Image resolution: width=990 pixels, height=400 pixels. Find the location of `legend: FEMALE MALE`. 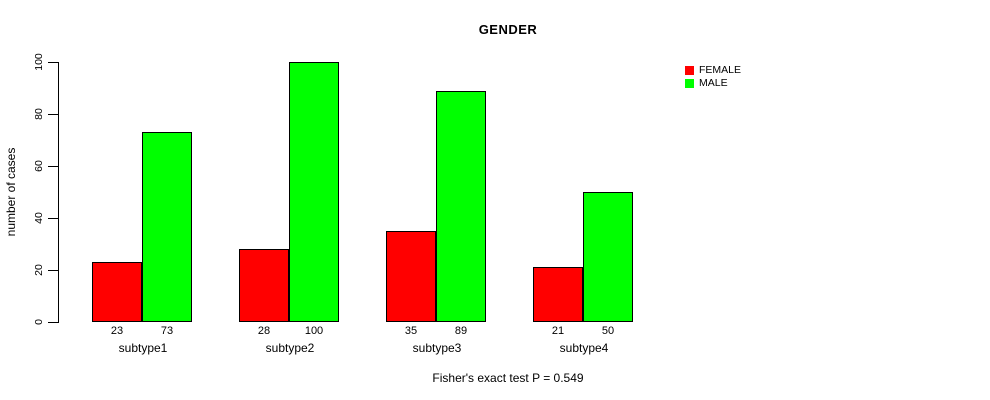

legend: FEMALE MALE is located at coordinates (713, 77).